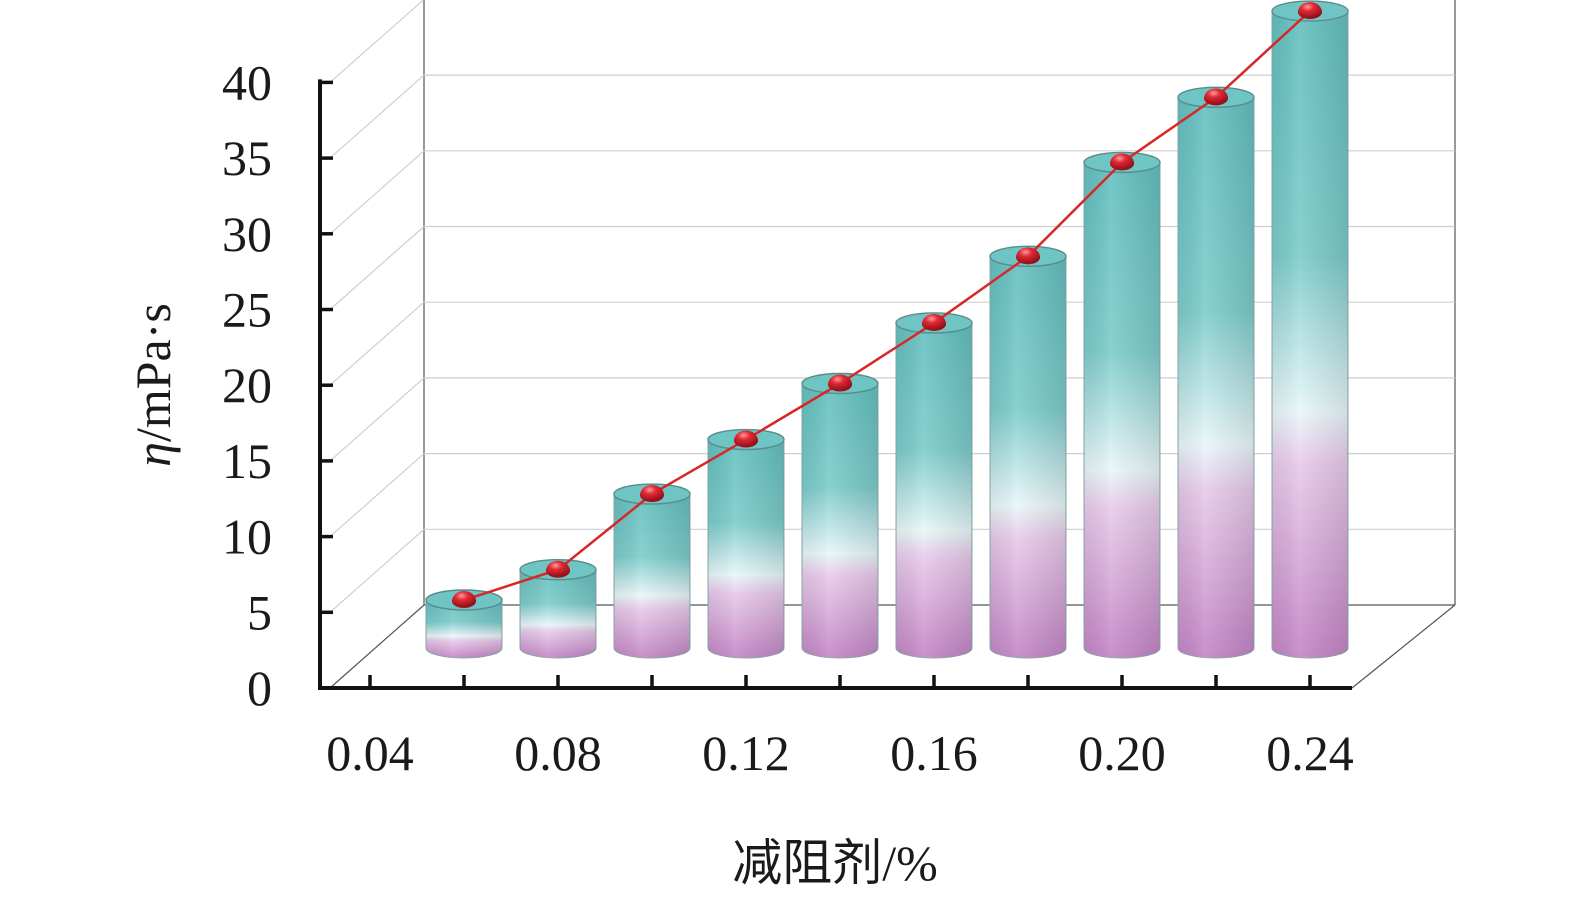 The height and width of the screenshot is (905, 1575). Describe the element at coordinates (247, 461) in the screenshot. I see `y-tick-label: 15` at that location.